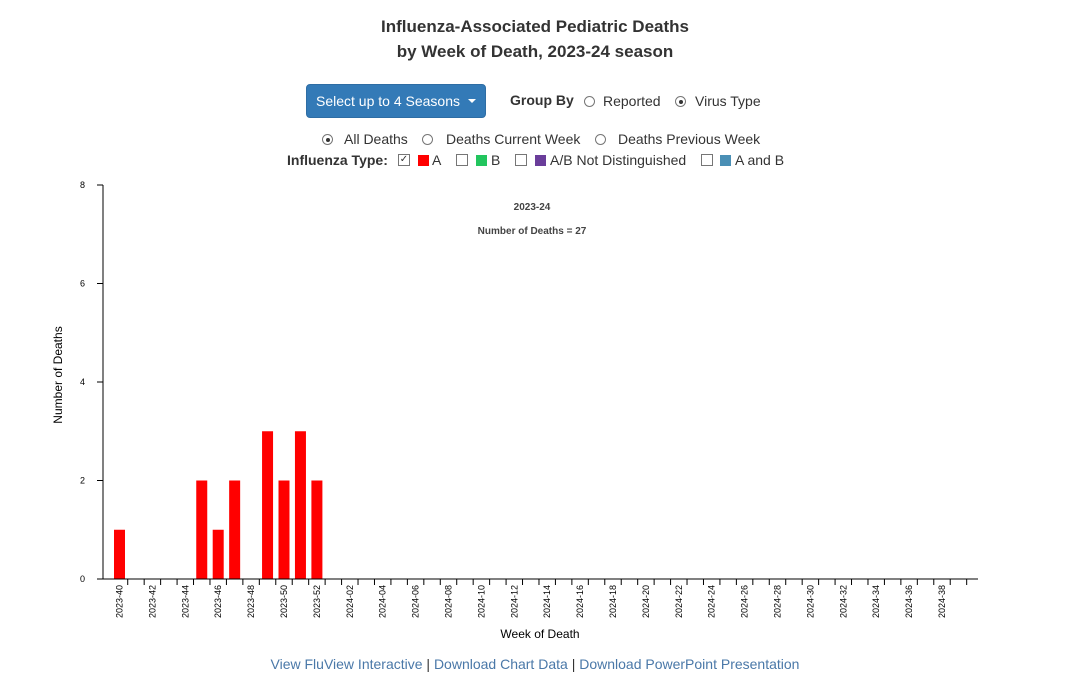  What do you see at coordinates (689, 139) in the screenshot?
I see `radio-deaths-previous-week-label: Deaths Previous Week` at bounding box center [689, 139].